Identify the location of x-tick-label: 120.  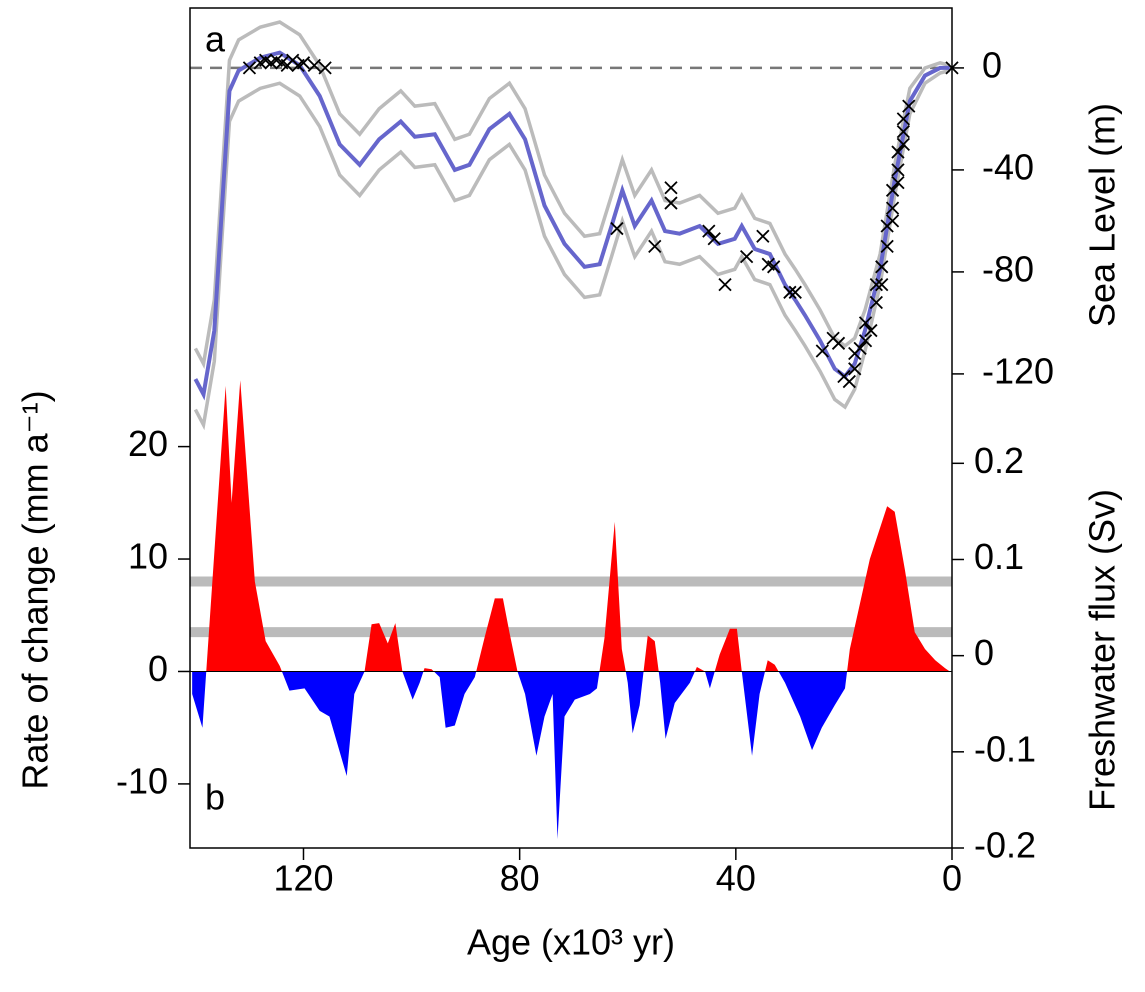
(303, 878).